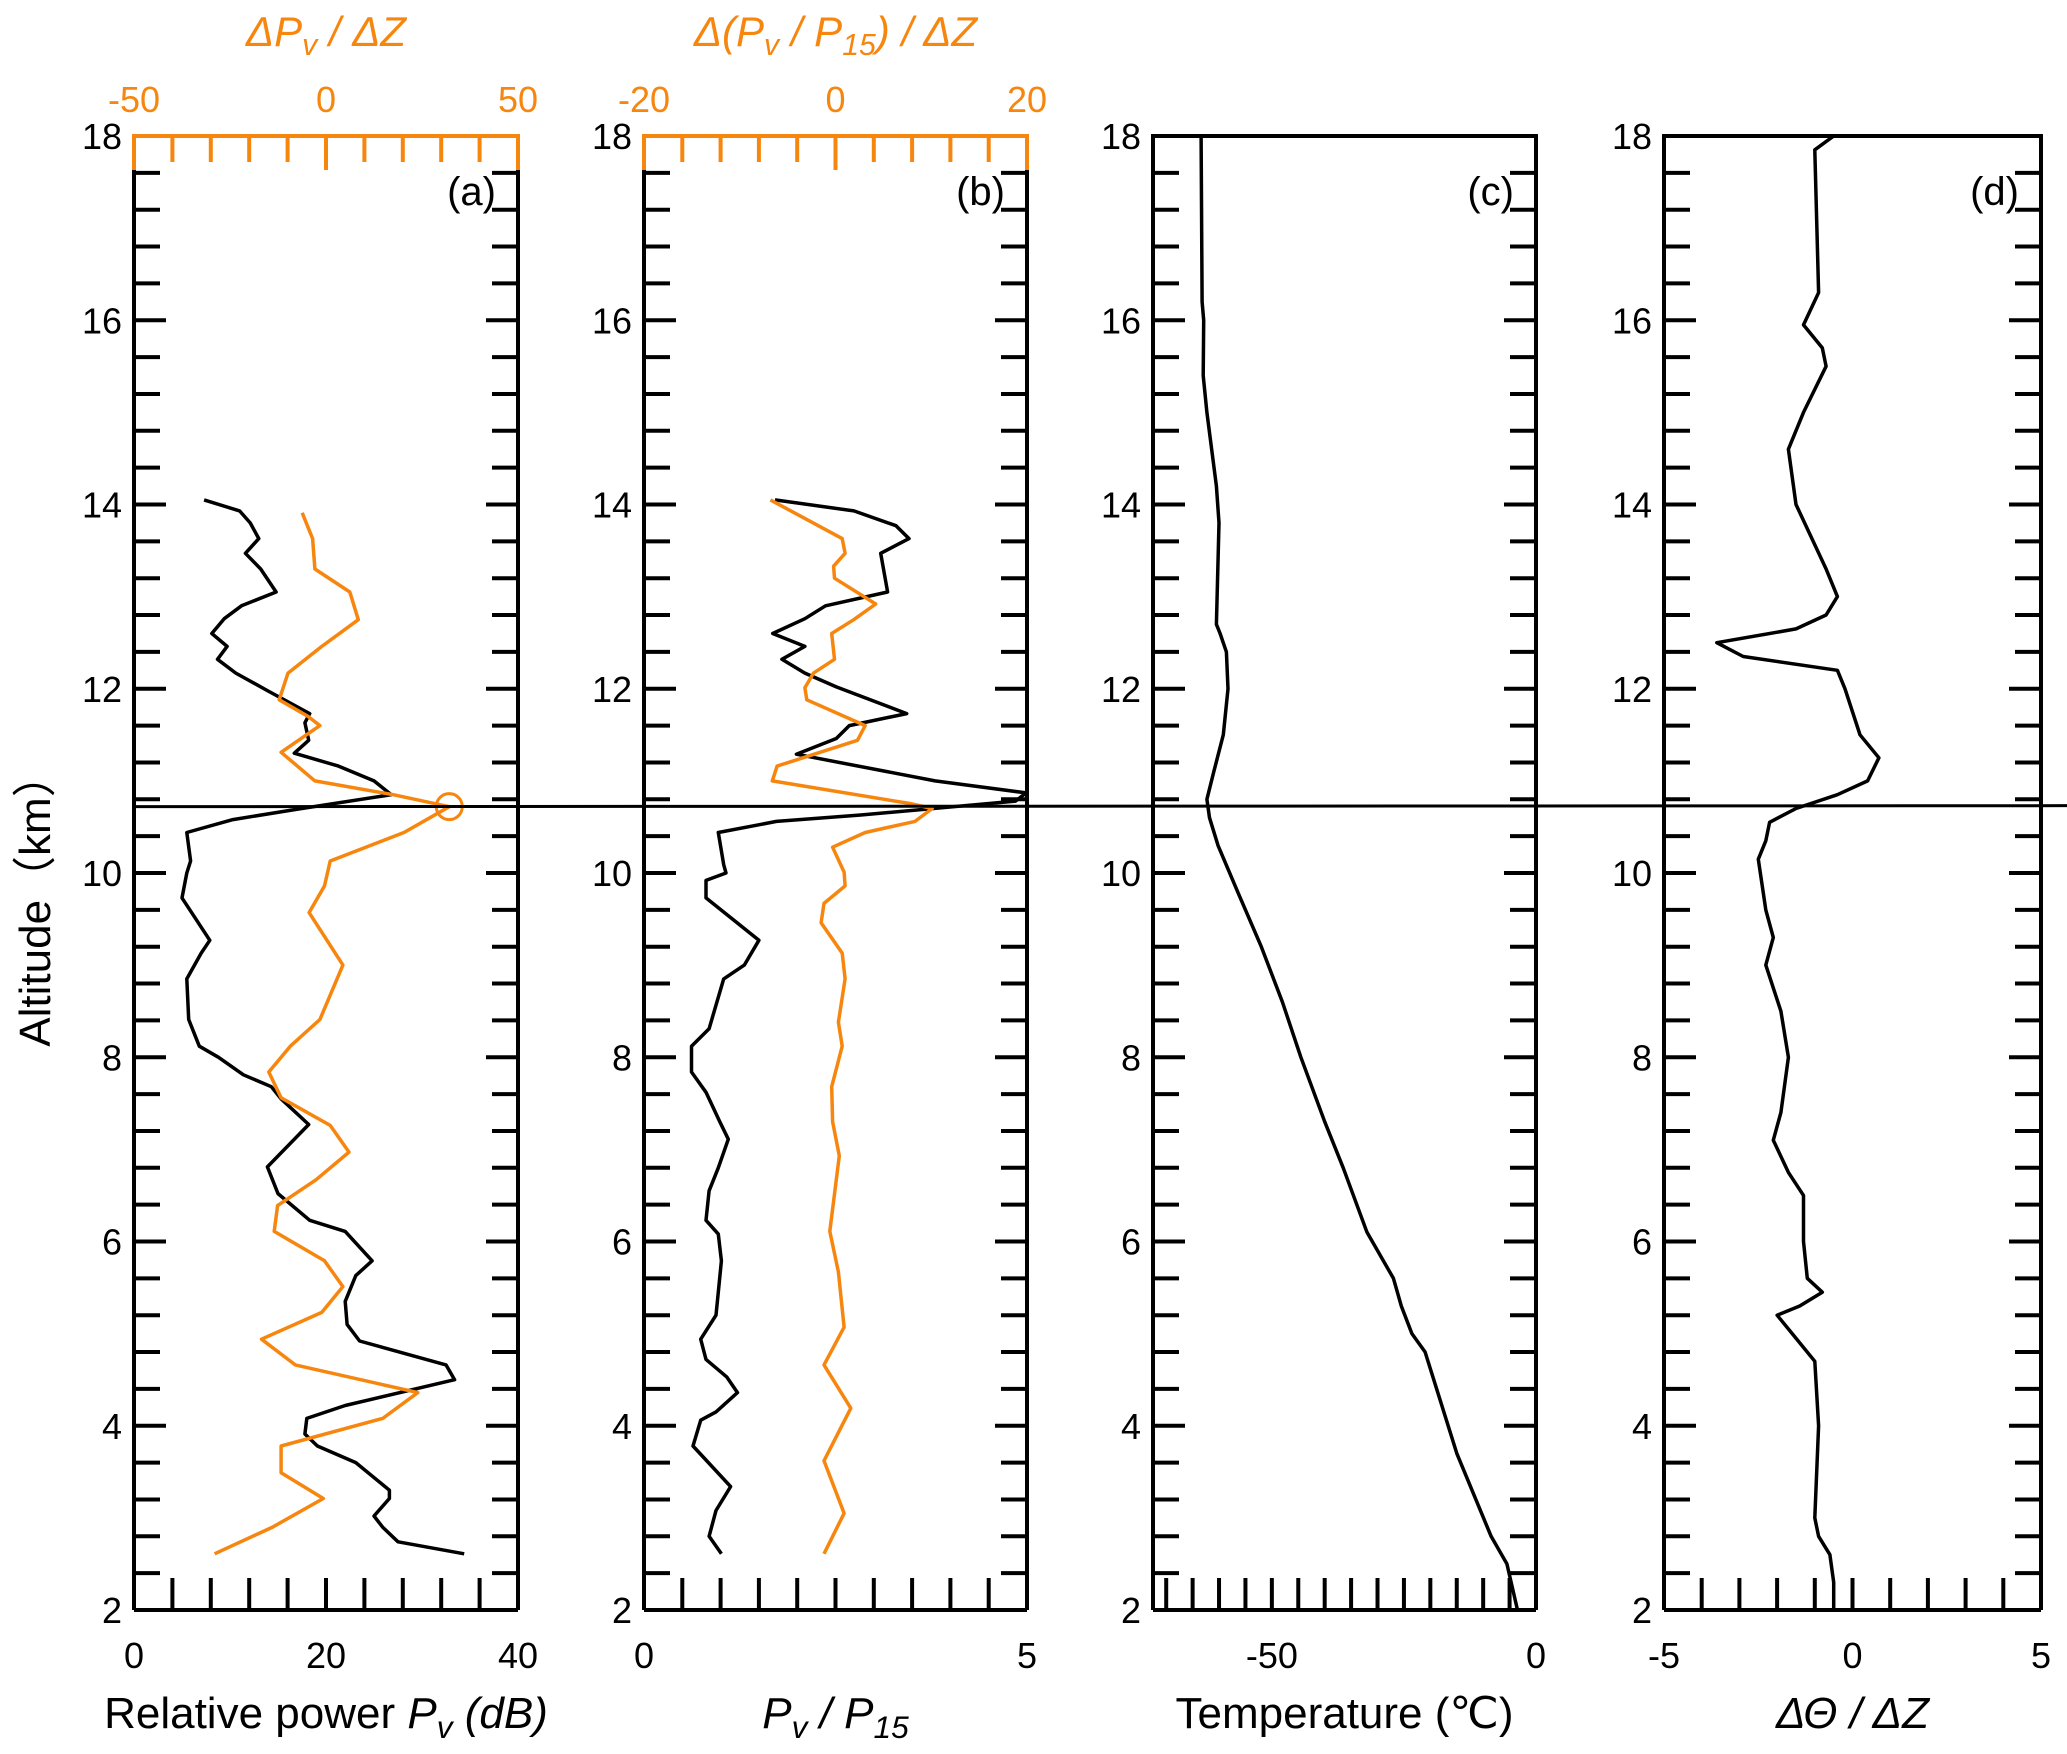  What do you see at coordinates (644, 99) in the screenshot?
I see `top-x-tick-label: -20` at bounding box center [644, 99].